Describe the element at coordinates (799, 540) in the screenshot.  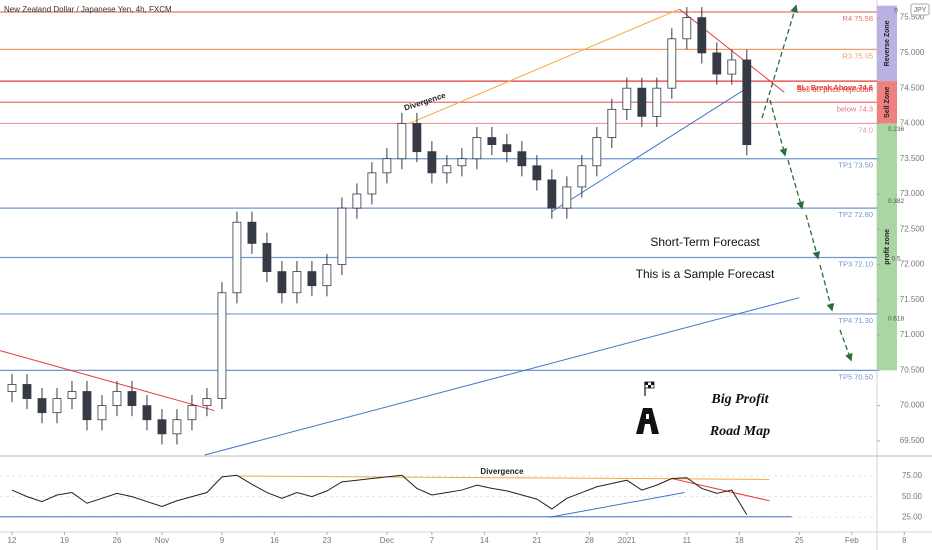
I see `x-tick-label: 25` at that location.